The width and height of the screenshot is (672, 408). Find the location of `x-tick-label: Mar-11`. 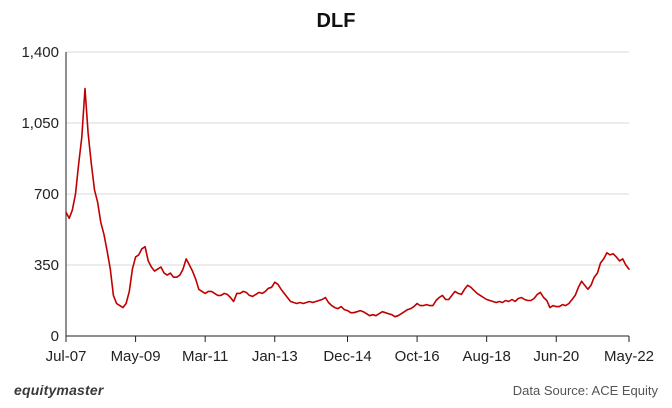

x-tick-label: Mar-11 is located at coordinates (205, 356).